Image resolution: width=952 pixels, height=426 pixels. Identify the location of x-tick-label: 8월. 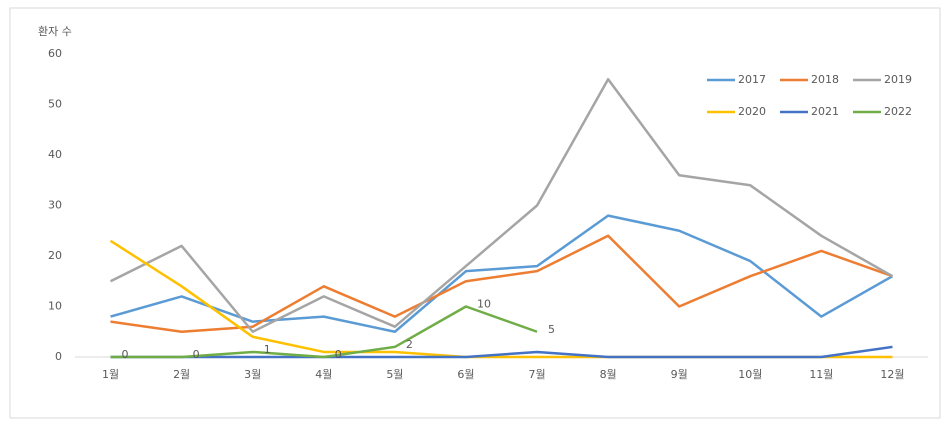
(608, 374).